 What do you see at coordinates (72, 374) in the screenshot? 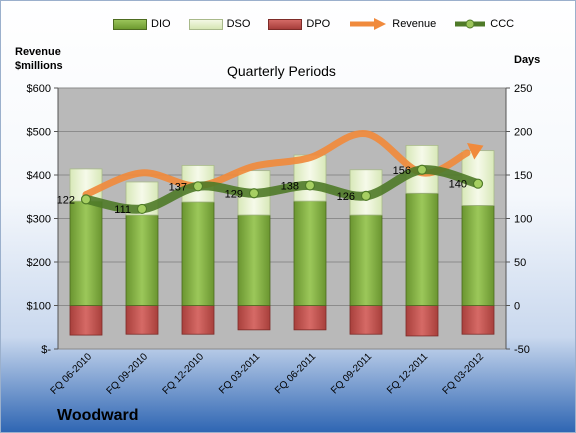
I see `category-label: FQ 06-2010` at bounding box center [72, 374].